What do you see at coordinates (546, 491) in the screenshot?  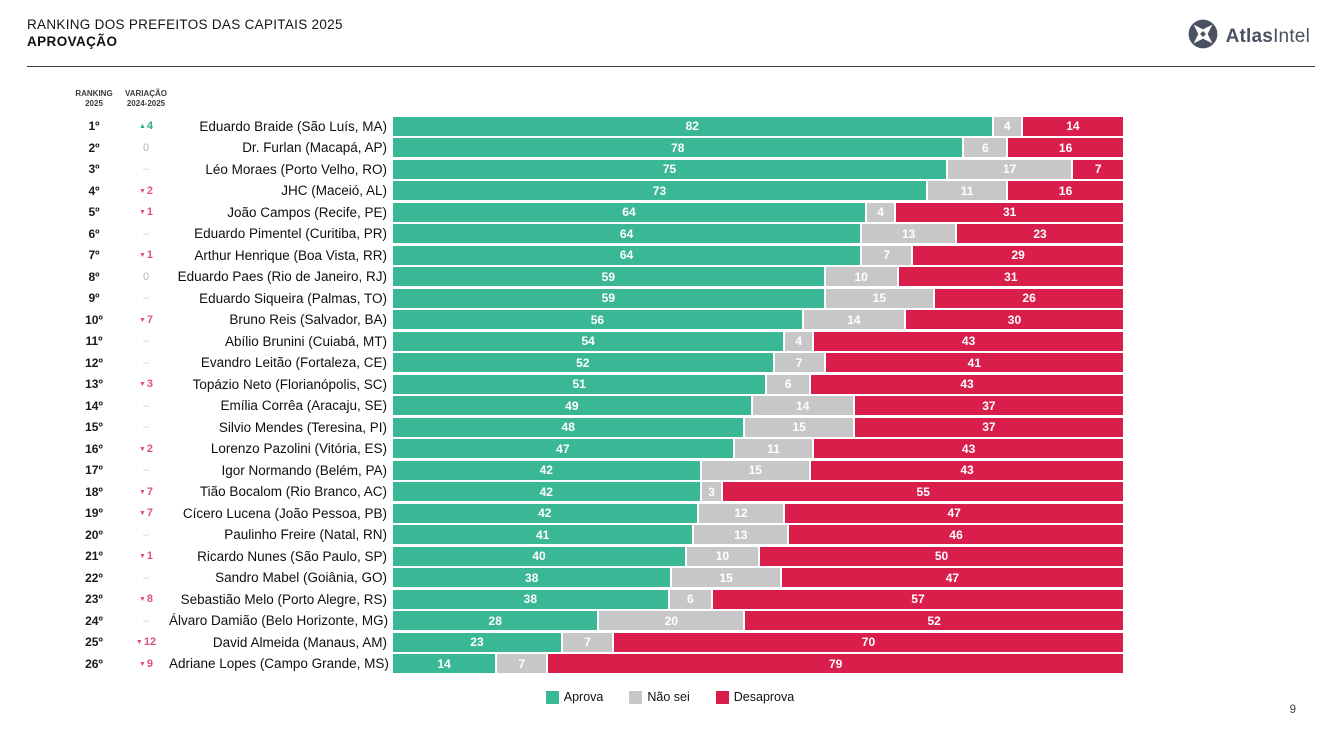 I see `bar-value-label: 42` at bounding box center [546, 491].